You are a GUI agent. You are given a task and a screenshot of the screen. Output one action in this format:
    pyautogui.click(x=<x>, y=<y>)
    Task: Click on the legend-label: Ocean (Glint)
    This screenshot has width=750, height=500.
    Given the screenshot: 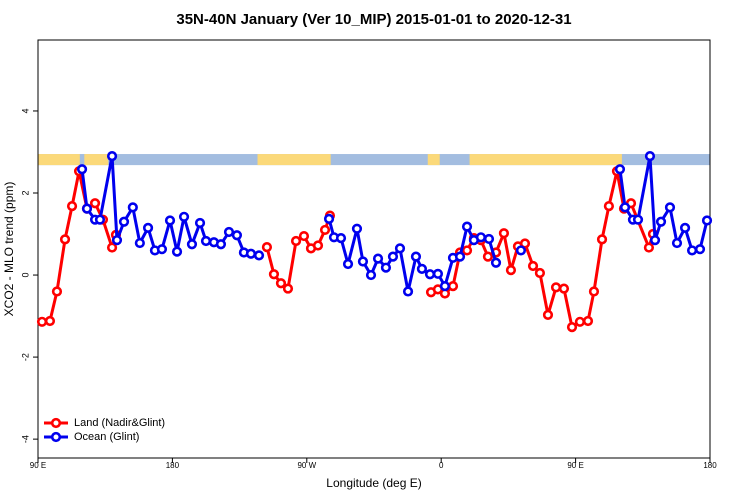 What is the action you would take?
    pyautogui.click(x=106, y=437)
    